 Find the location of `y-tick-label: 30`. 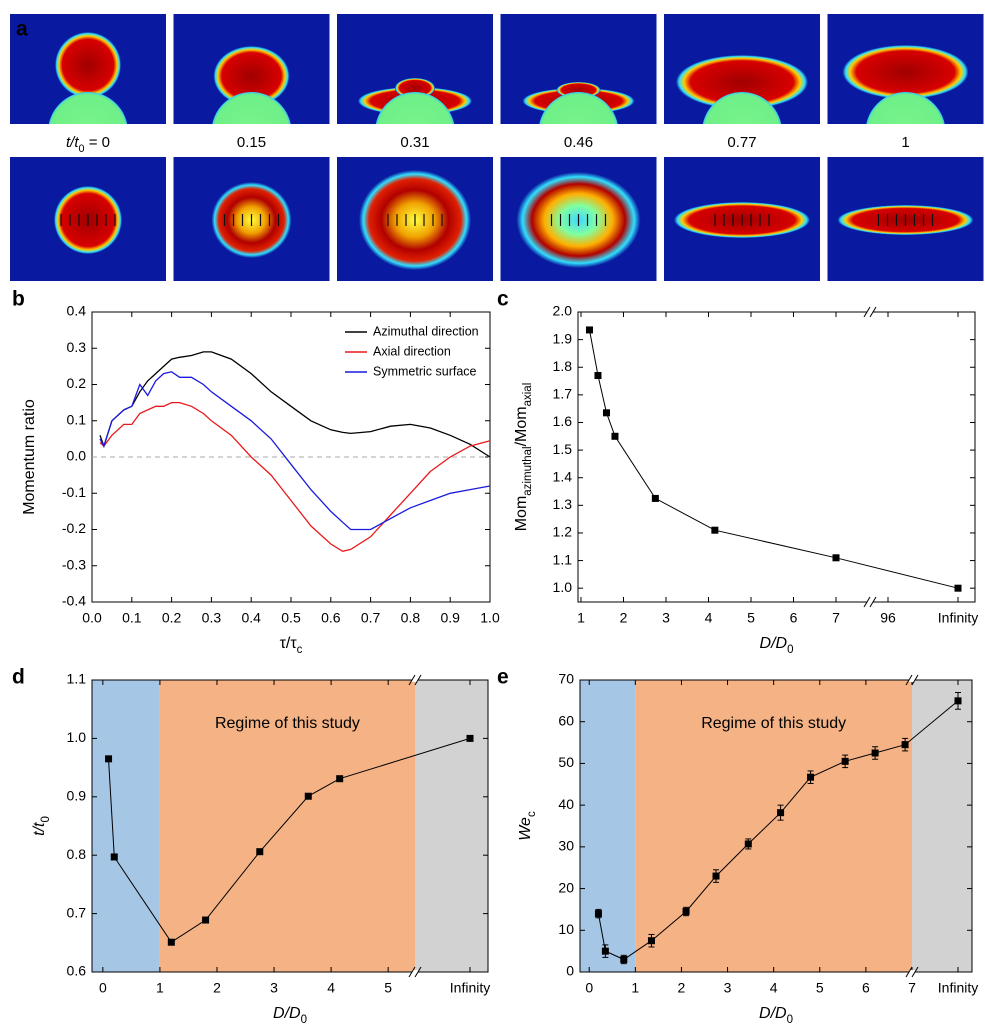

y-tick-label: 30 is located at coordinates (566, 846).